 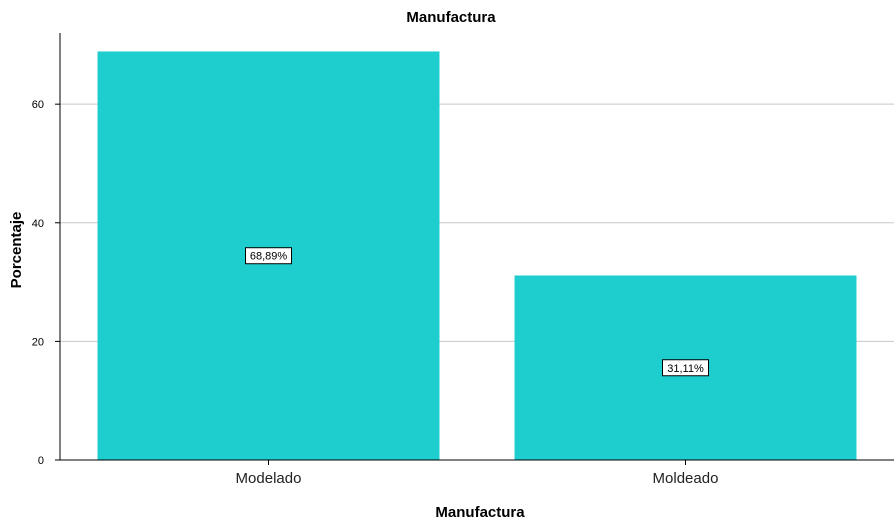 I want to click on x-axis-ticks: Modelado Moldeado, so click(x=477, y=473).